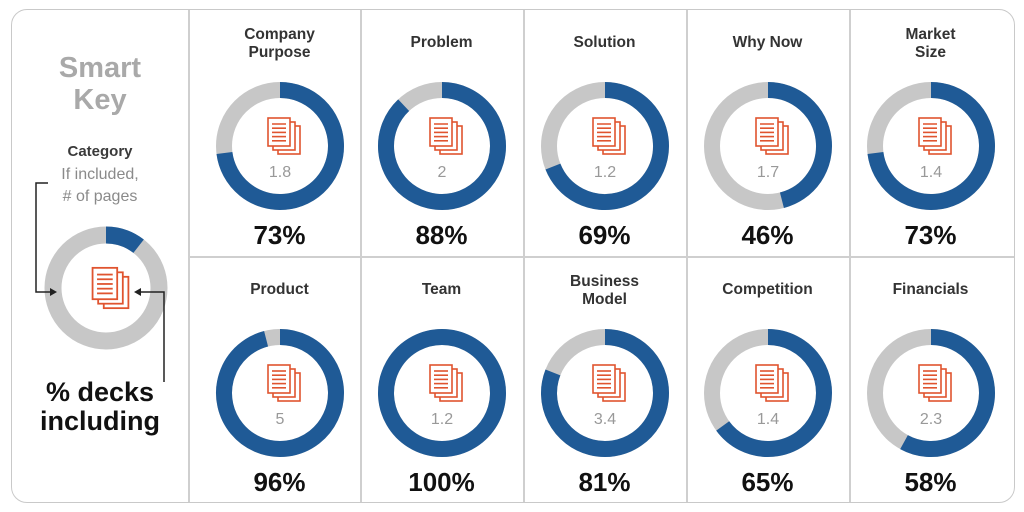 Image resolution: width=1024 pixels, height=512 pixels. I want to click on category-cell: Team 1.2 100%, so click(441, 379).